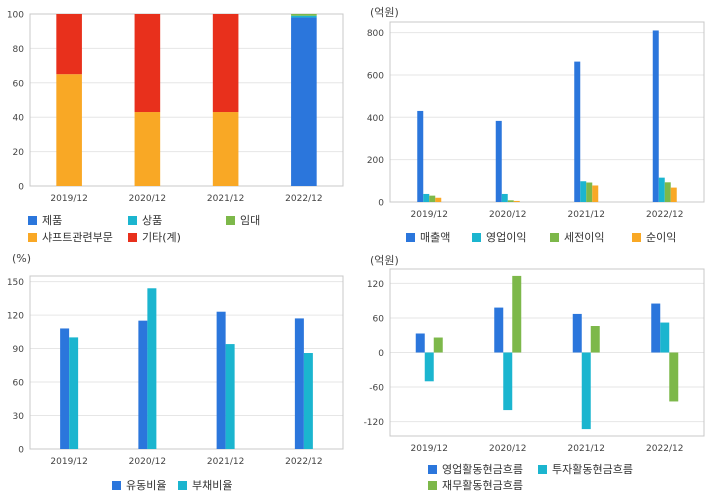 Image resolution: width=720 pixels, height=496 pixels. Describe the element at coordinates (654, 237) in the screenshot. I see `legend-item-net-profit: 순이익` at that location.